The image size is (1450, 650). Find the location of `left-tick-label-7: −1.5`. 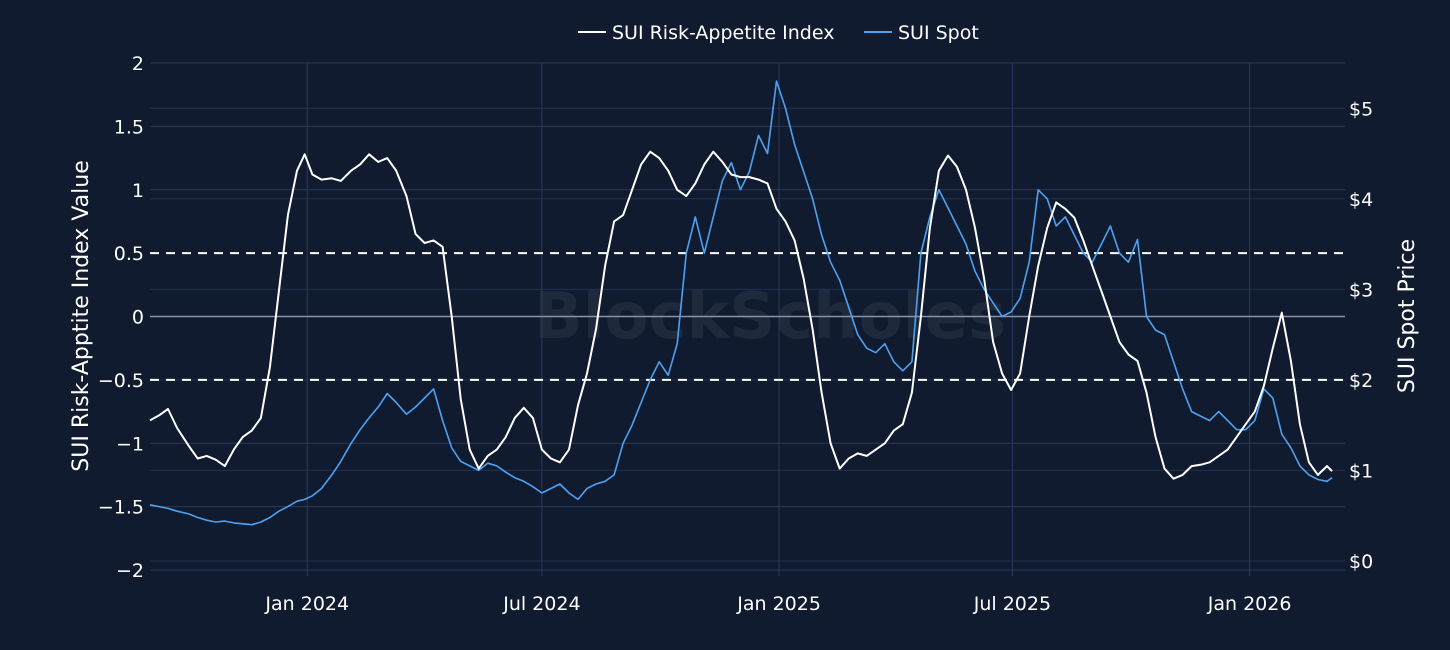

left-tick-label-7: −1.5 is located at coordinates (121, 508).